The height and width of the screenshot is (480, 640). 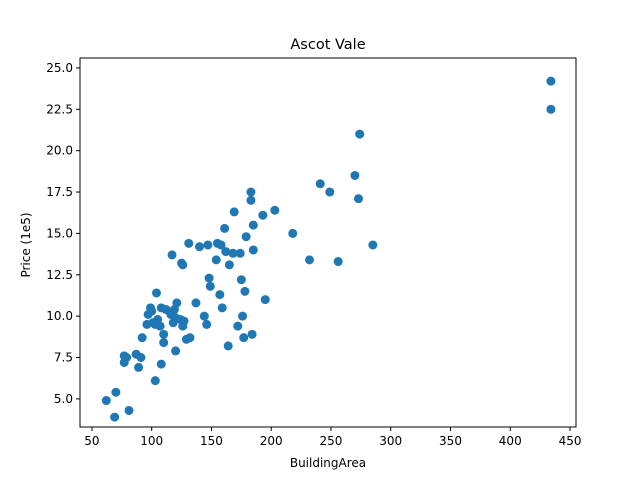 What do you see at coordinates (59, 233) in the screenshot?
I see `y-tick-label: 15.0` at bounding box center [59, 233].